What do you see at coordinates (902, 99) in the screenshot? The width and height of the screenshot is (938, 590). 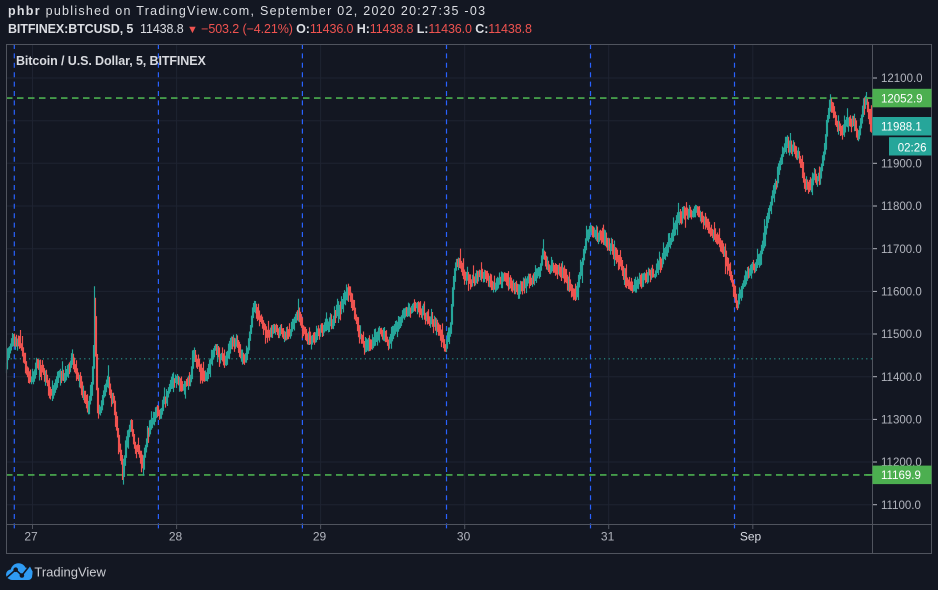 I see `svg-text: 12052.9` at bounding box center [902, 99].